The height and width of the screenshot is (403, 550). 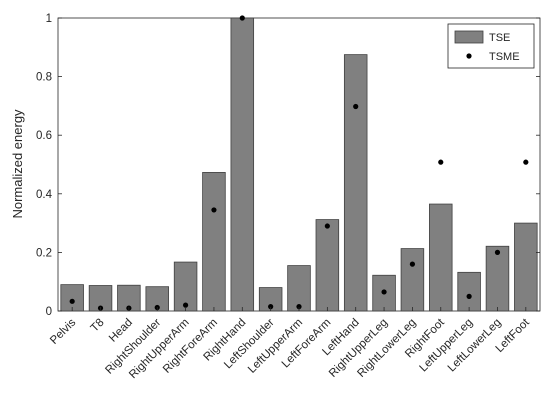 What do you see at coordinates (469, 37) in the screenshot?
I see `legend-swatch-tse` at bounding box center [469, 37].